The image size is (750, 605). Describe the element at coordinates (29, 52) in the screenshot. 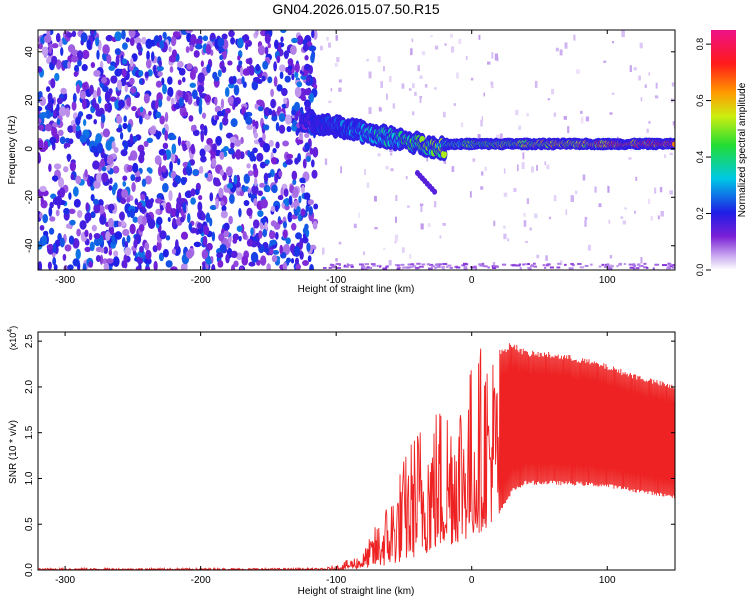

I see `y-tick-label: 40` at that location.